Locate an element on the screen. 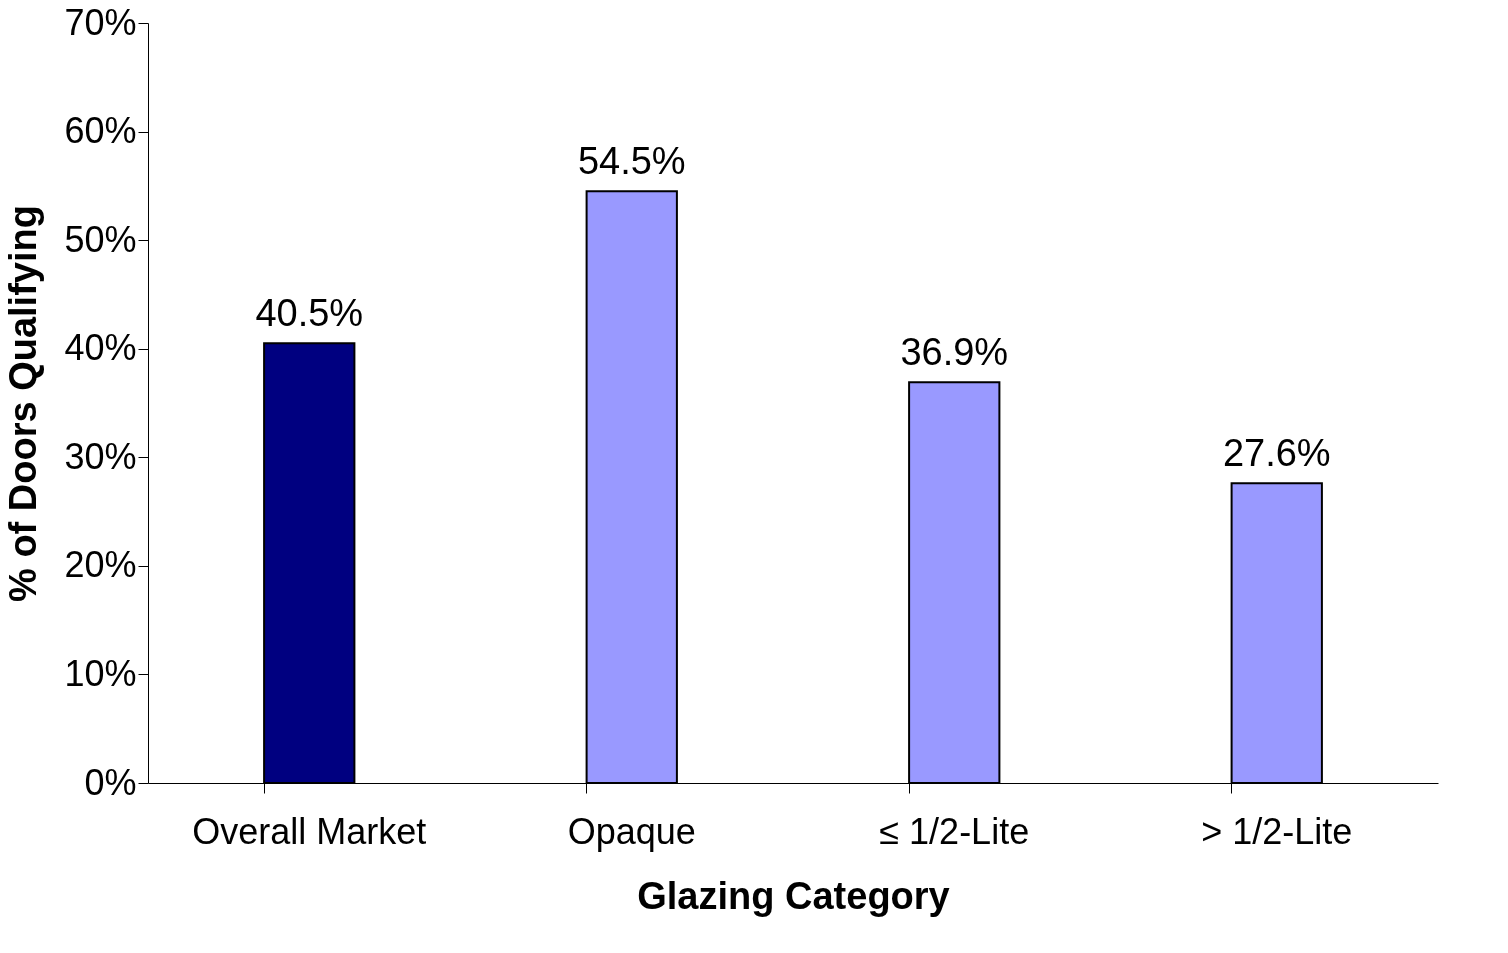 This screenshot has height=953, width=1508. x-axis-title: Glazing Category is located at coordinates (793, 895).